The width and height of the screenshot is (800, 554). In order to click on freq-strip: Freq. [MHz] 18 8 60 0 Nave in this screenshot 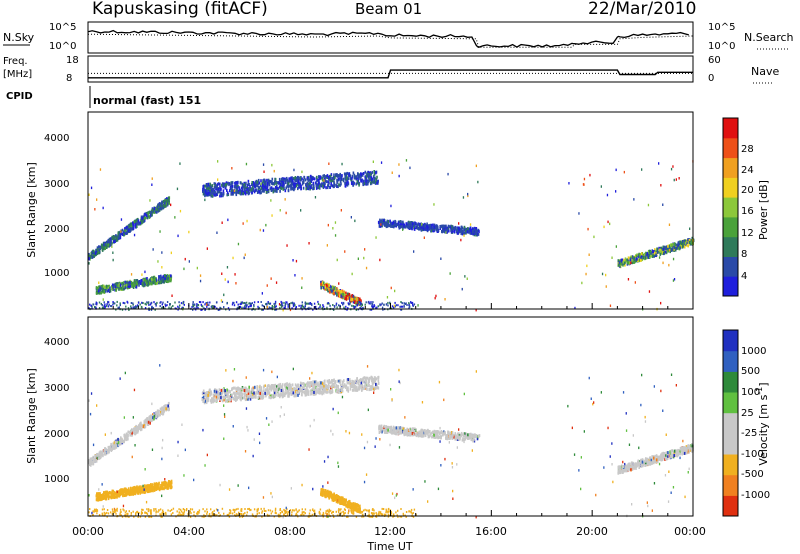, I will do `click(391, 69)`.